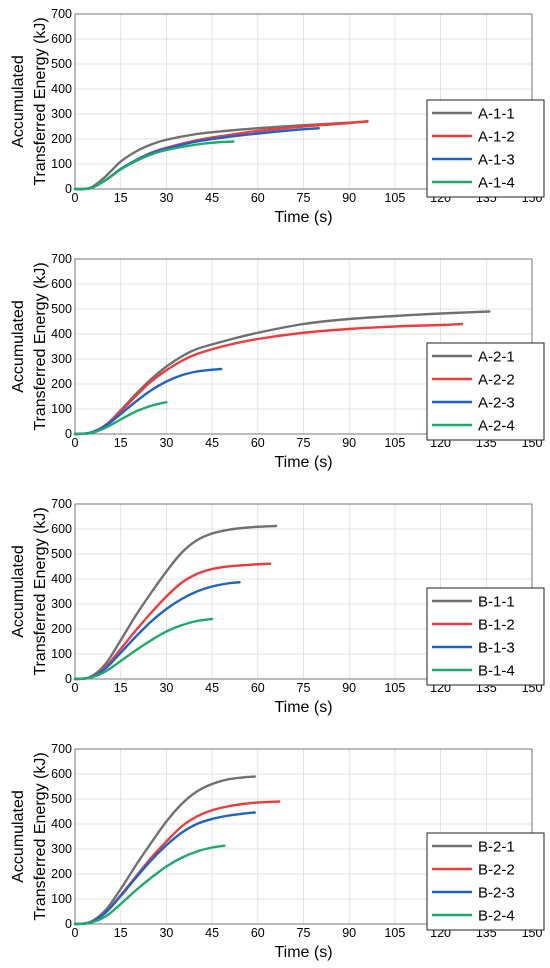 The height and width of the screenshot is (968, 550). I want to click on legend-label: A-2-3, so click(496, 403).